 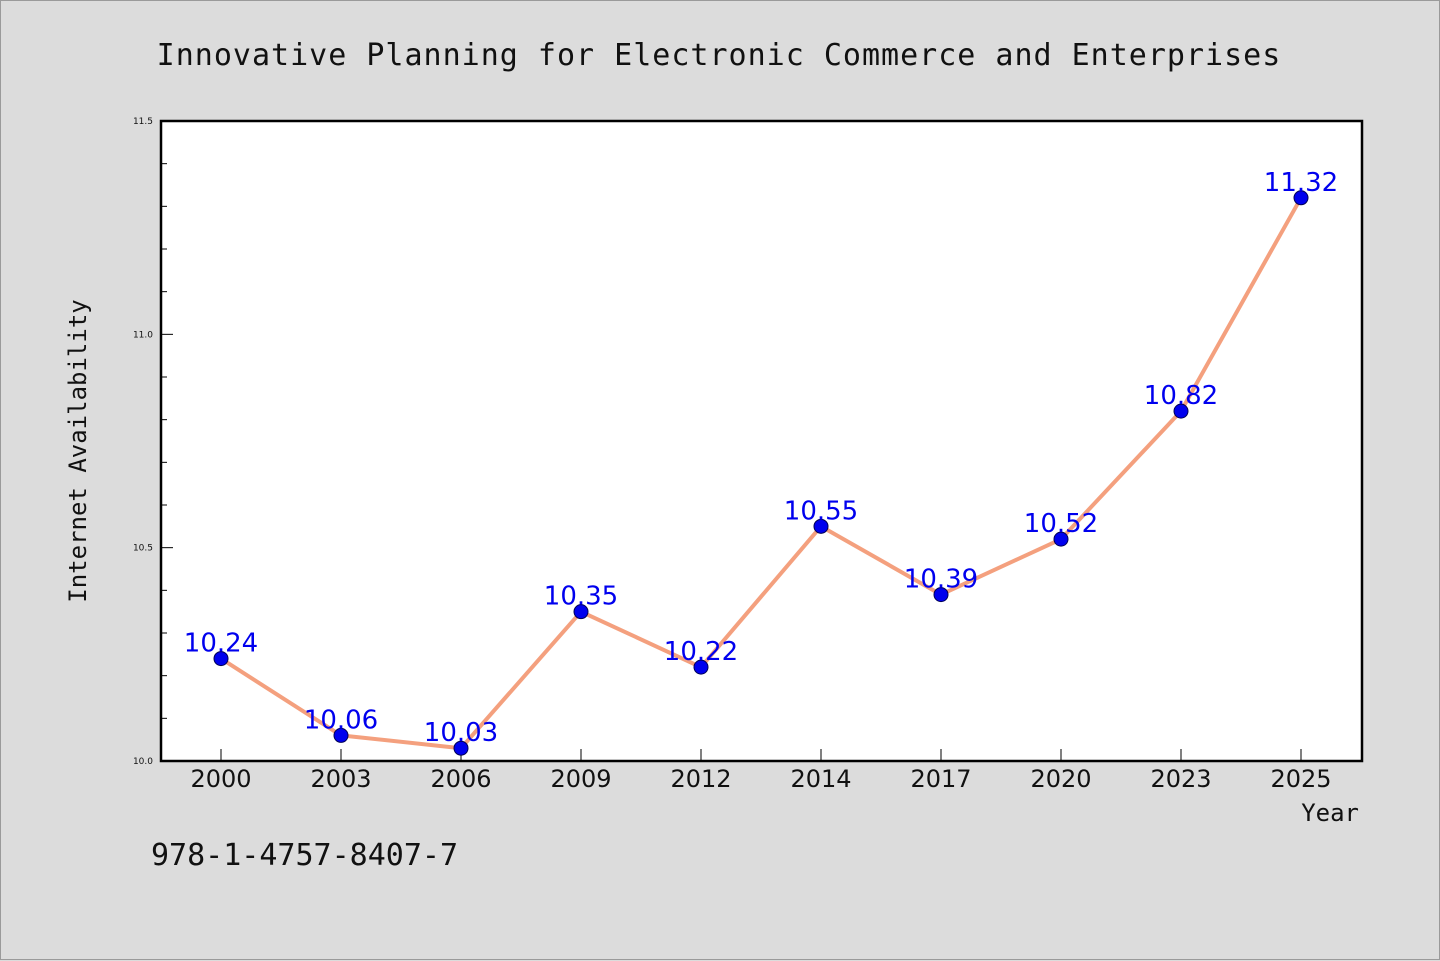 What do you see at coordinates (580, 779) in the screenshot?
I see `x-tick-label: 2009` at bounding box center [580, 779].